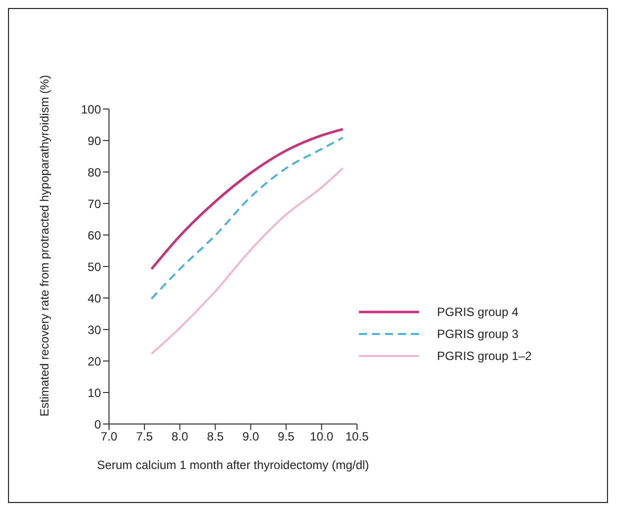  I want to click on x-tick-label: 9.5, so click(286, 437).